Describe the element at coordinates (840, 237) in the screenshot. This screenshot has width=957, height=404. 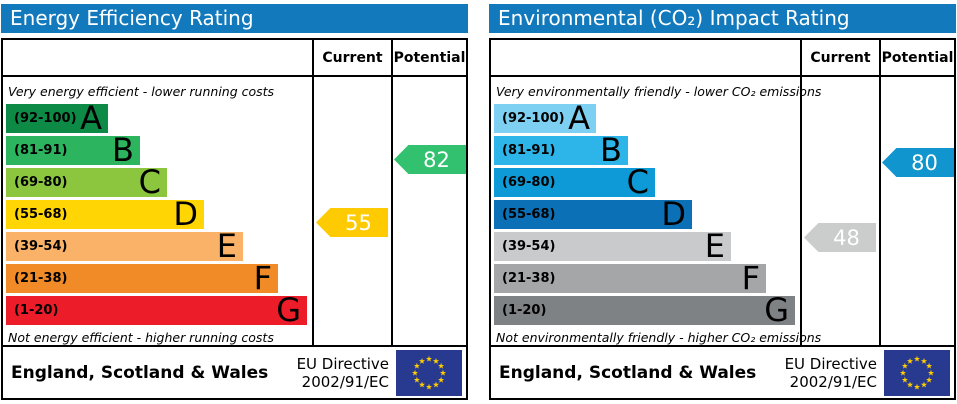
I see `current-rating-arrow: 48` at that location.